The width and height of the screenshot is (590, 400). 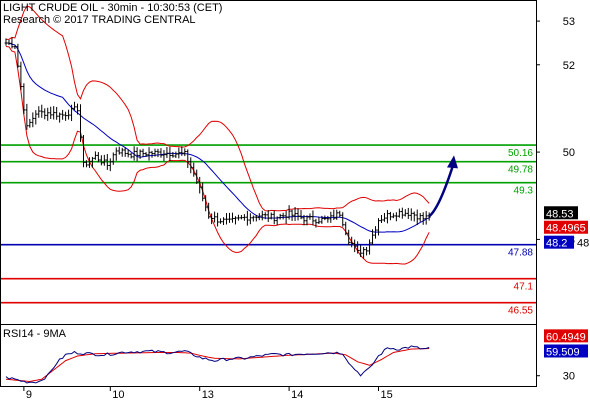 I want to click on projection-arrowhead, so click(x=452, y=162).